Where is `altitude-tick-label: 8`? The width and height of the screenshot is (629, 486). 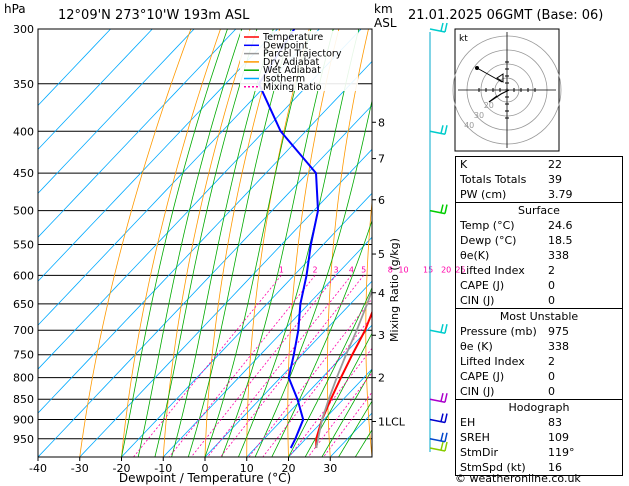 altitude-tick-label: 8 is located at coordinates (381, 122).